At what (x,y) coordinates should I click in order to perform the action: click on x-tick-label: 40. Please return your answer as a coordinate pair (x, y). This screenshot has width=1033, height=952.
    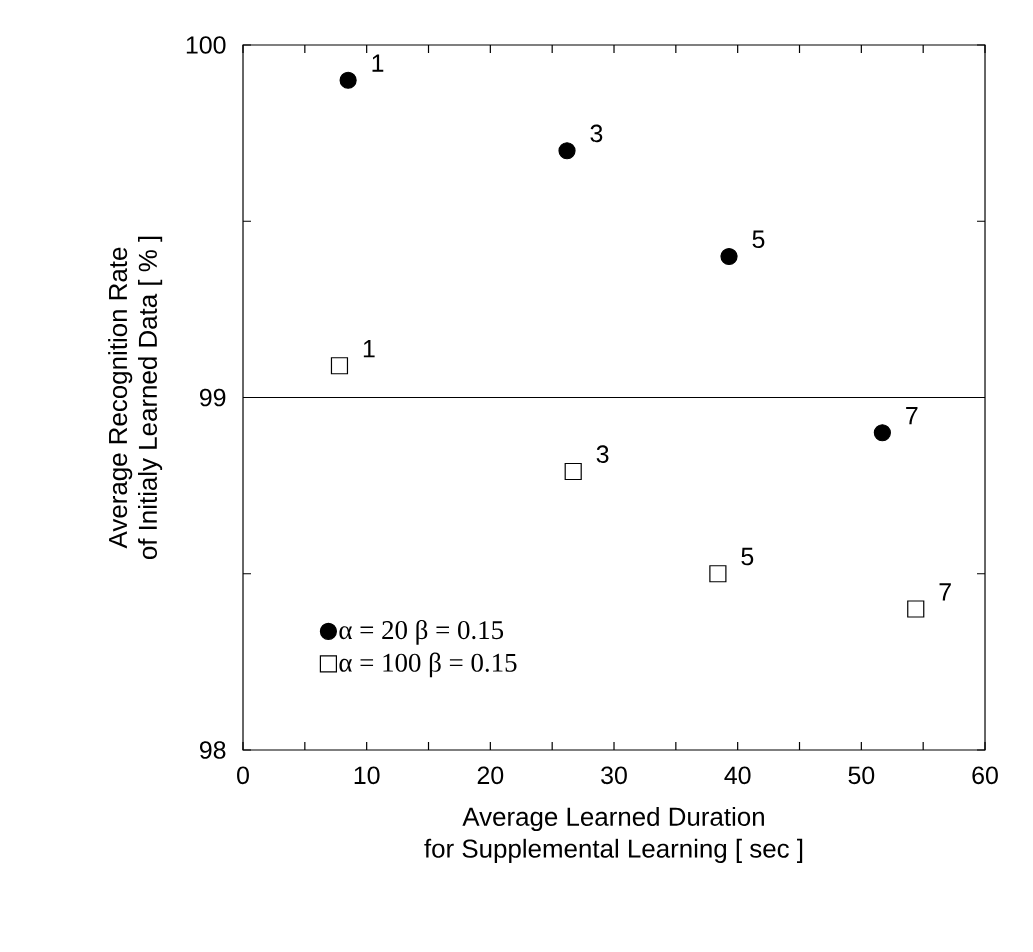
    Looking at the image, I should click on (737, 775).